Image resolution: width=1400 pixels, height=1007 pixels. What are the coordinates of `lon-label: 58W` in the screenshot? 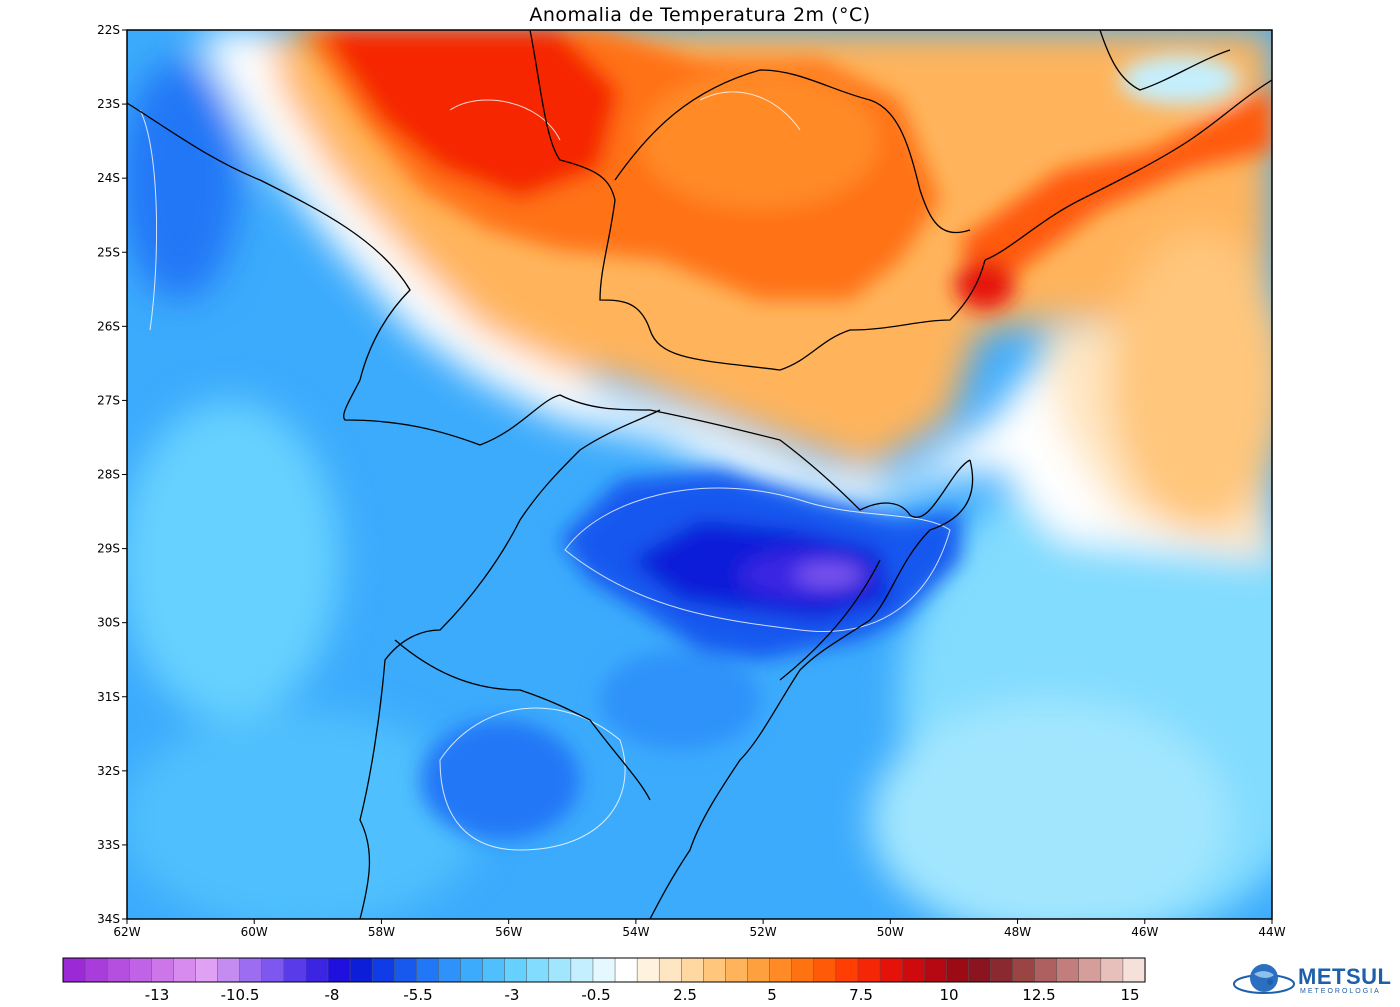 It's located at (381, 932).